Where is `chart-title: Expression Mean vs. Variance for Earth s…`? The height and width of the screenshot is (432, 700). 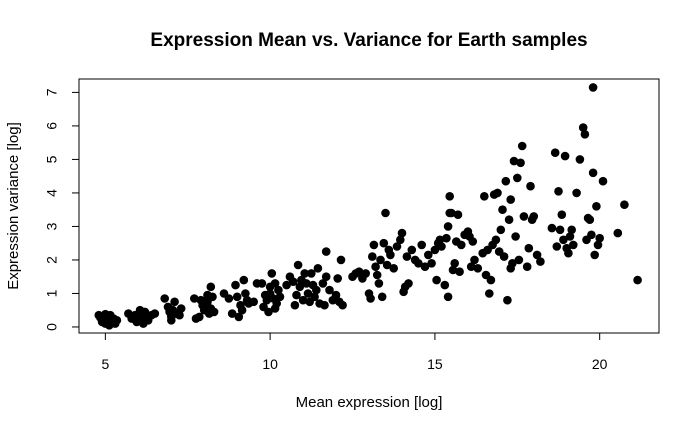
chart-title: Expression Mean vs. Variance for Earth s… is located at coordinates (368, 40).